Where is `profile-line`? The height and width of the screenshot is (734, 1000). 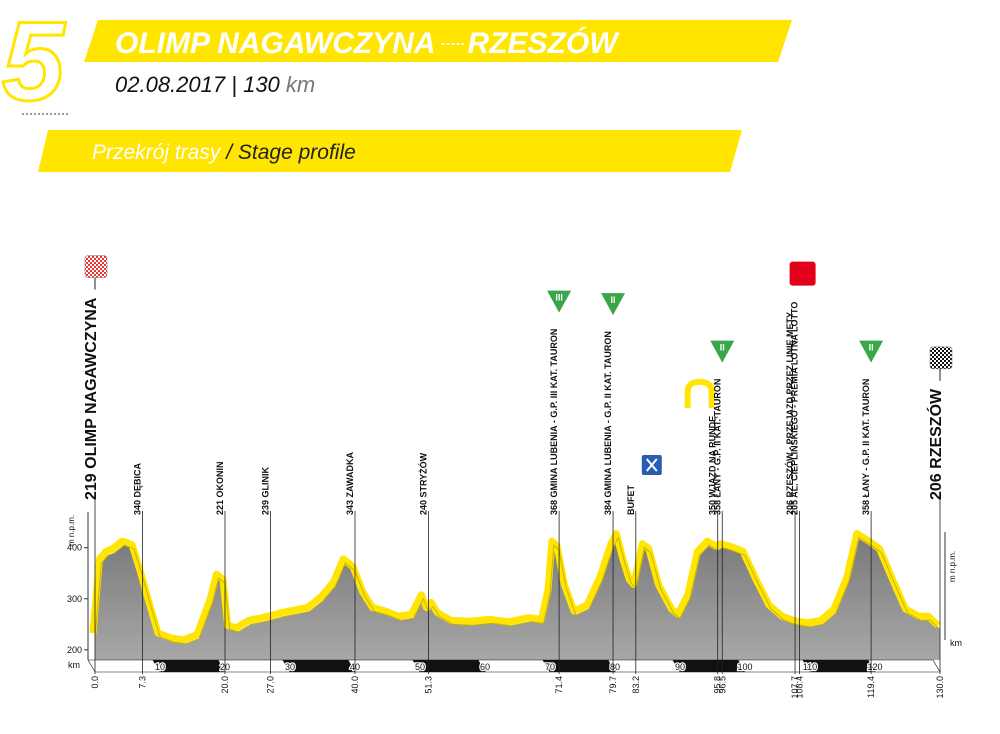
profile-line is located at coordinates (517, 590).